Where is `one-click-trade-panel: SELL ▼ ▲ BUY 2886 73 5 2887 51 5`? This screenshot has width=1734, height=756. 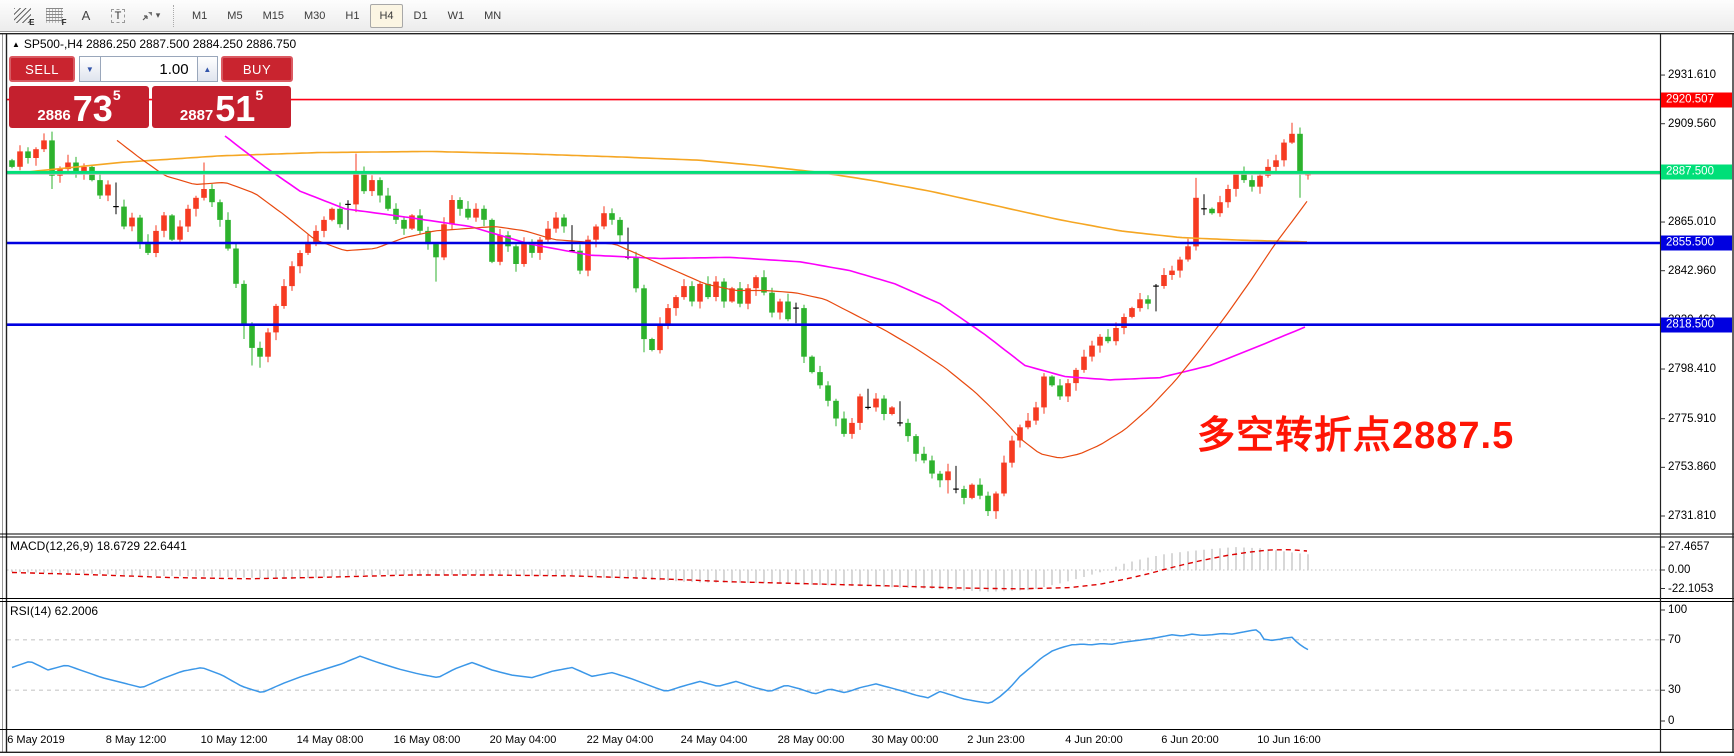 one-click-trade-panel: SELL ▼ ▲ BUY 2886 73 5 2887 51 5 is located at coordinates (151, 92).